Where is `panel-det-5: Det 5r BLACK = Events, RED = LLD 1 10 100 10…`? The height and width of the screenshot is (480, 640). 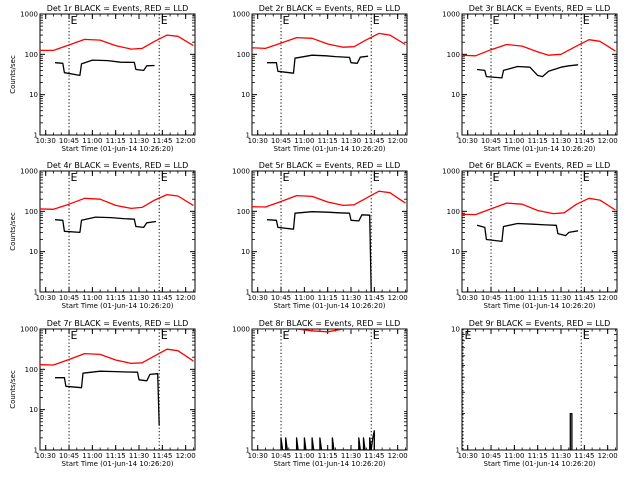 panel-det-5: Det 5r BLACK = Events, RED = LLD 1 10 100 10… is located at coordinates (320, 235).